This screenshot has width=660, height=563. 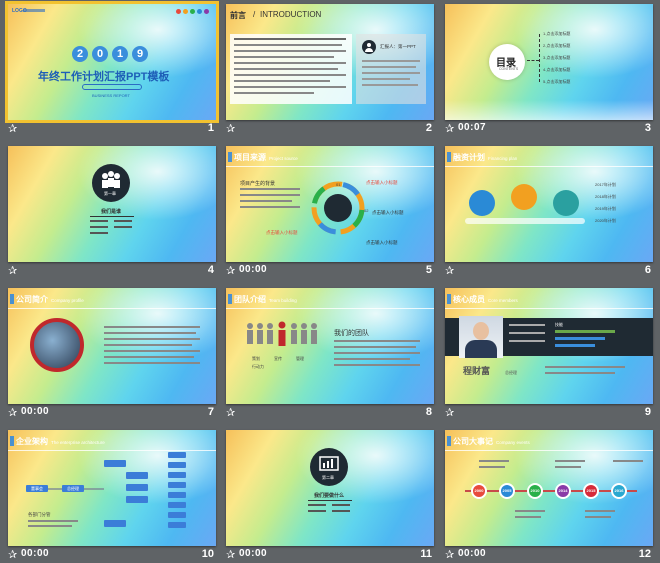 What do you see at coordinates (557, 69) in the screenshot?
I see `toc-item: 4.点击添加标题` at bounding box center [557, 69].